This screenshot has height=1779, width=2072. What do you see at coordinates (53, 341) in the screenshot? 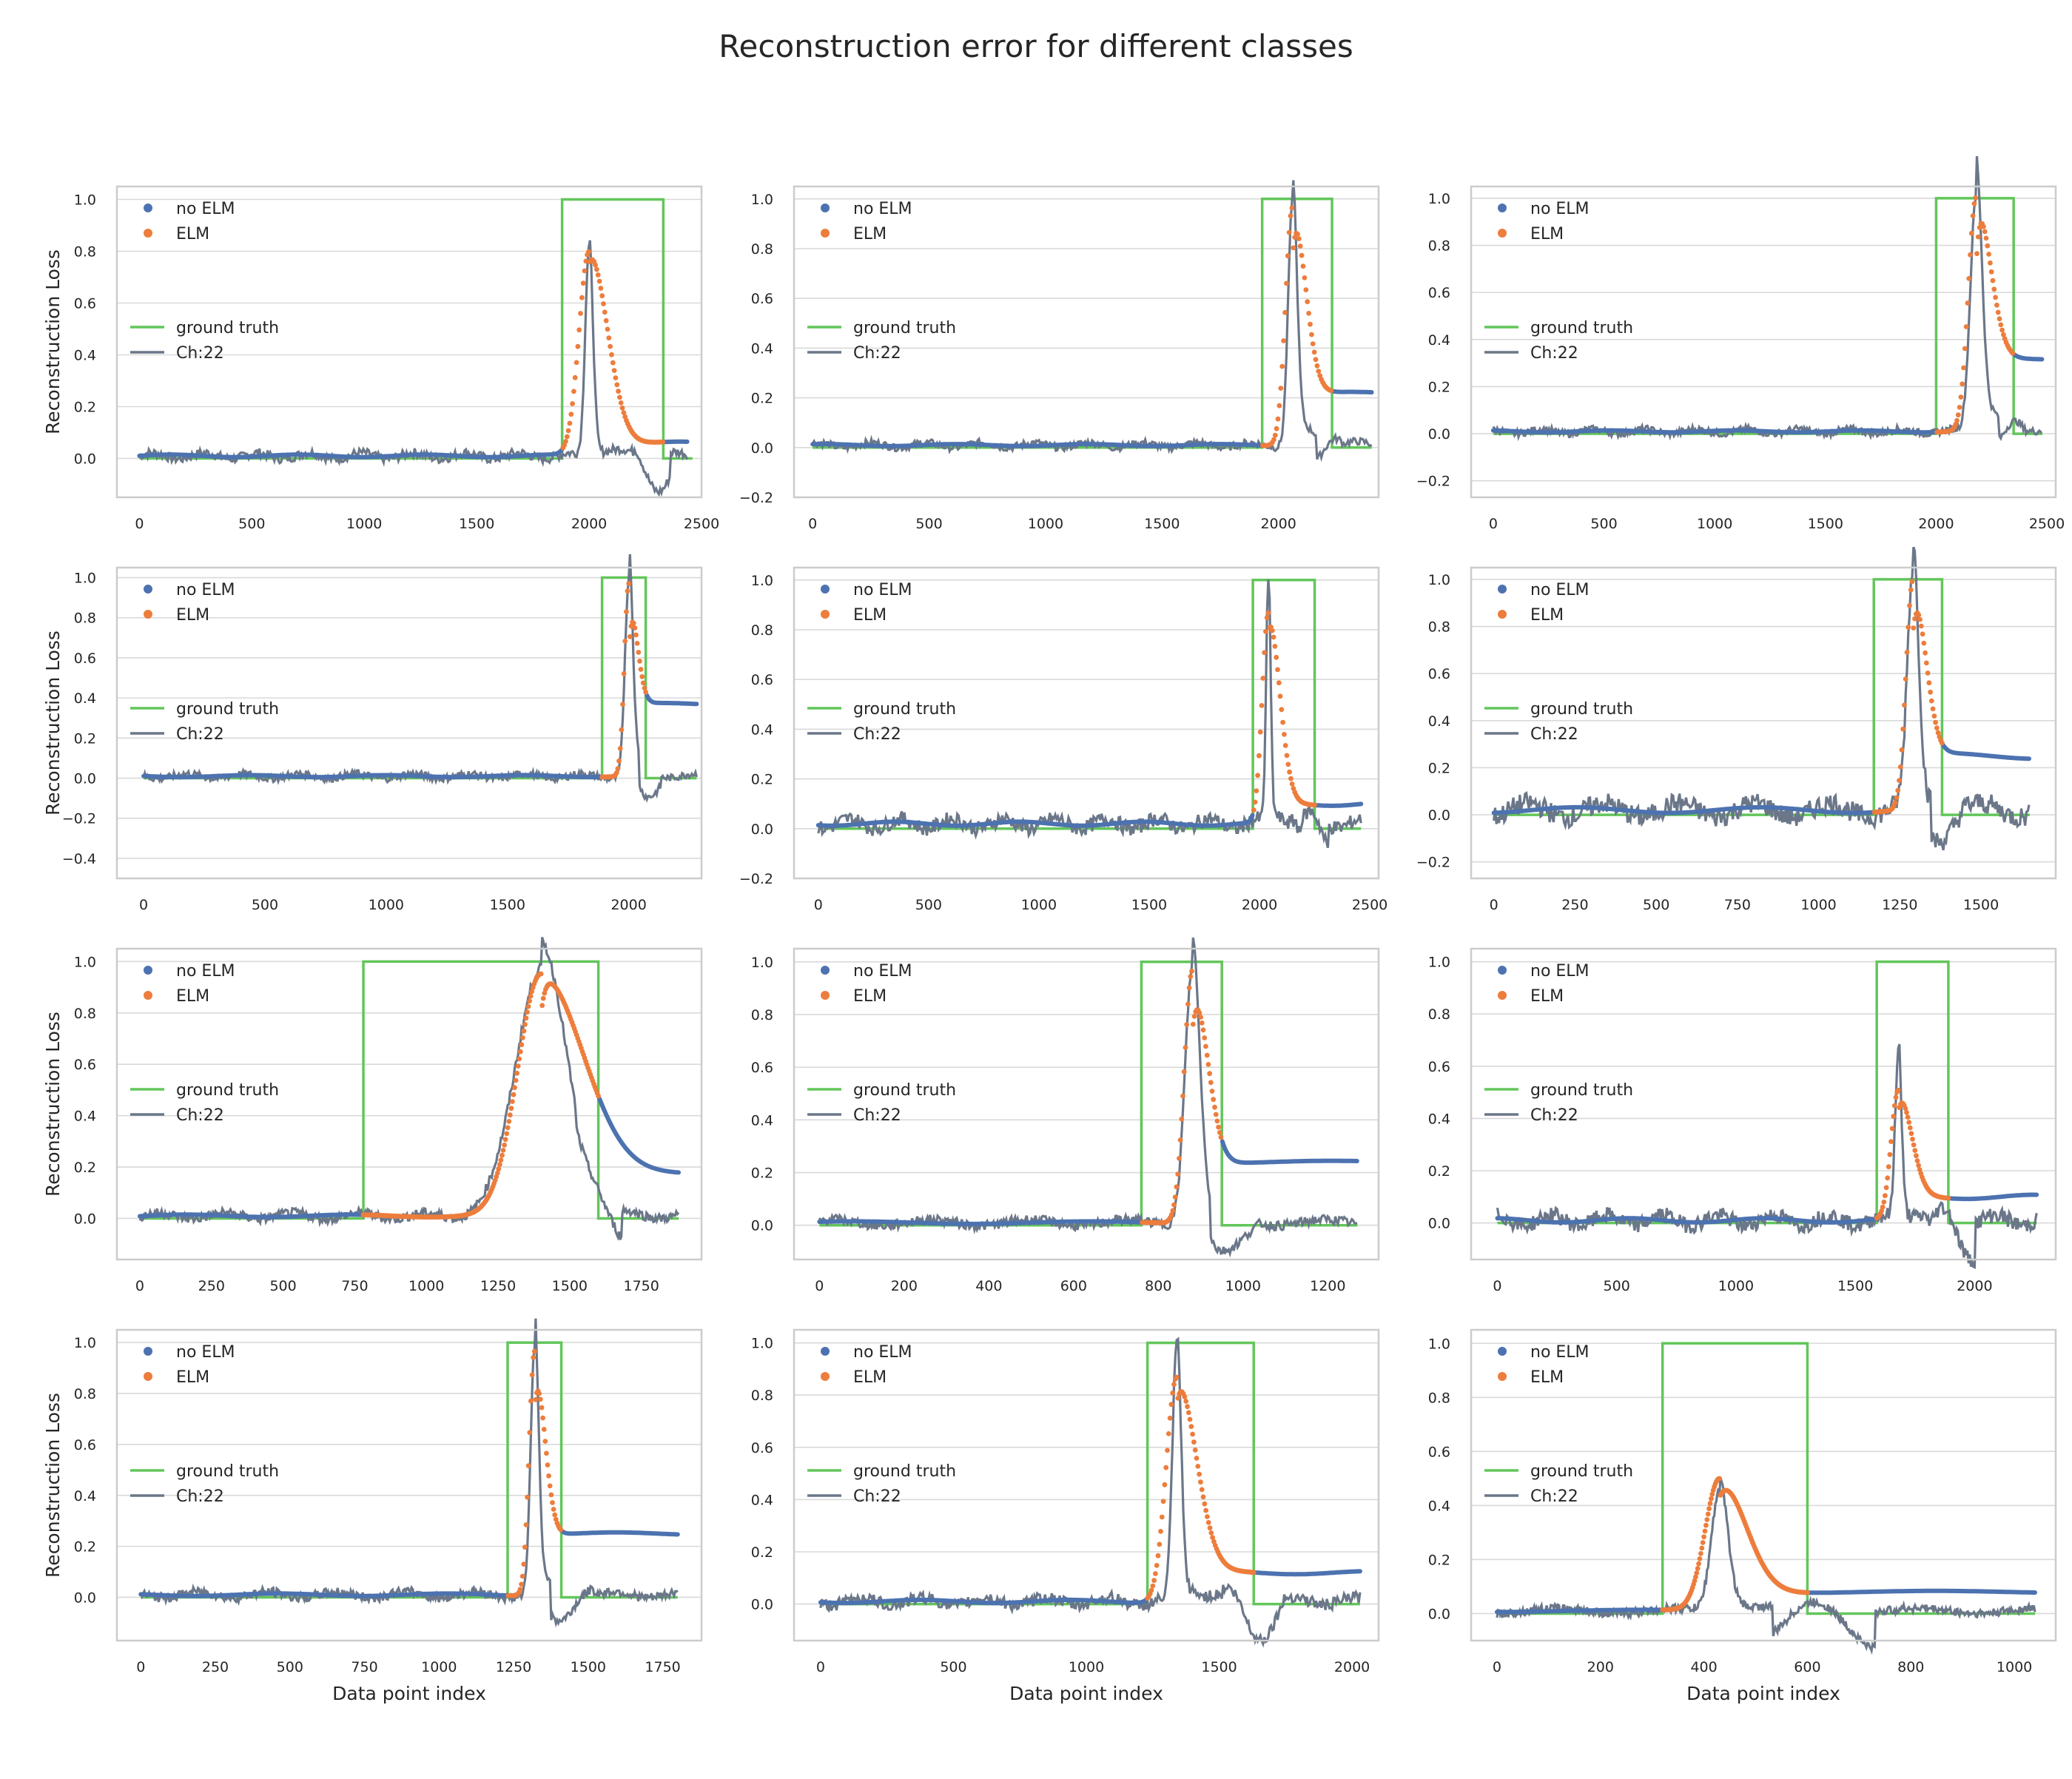
I see `y-axis-label: Reconstruction Loss` at bounding box center [53, 341].